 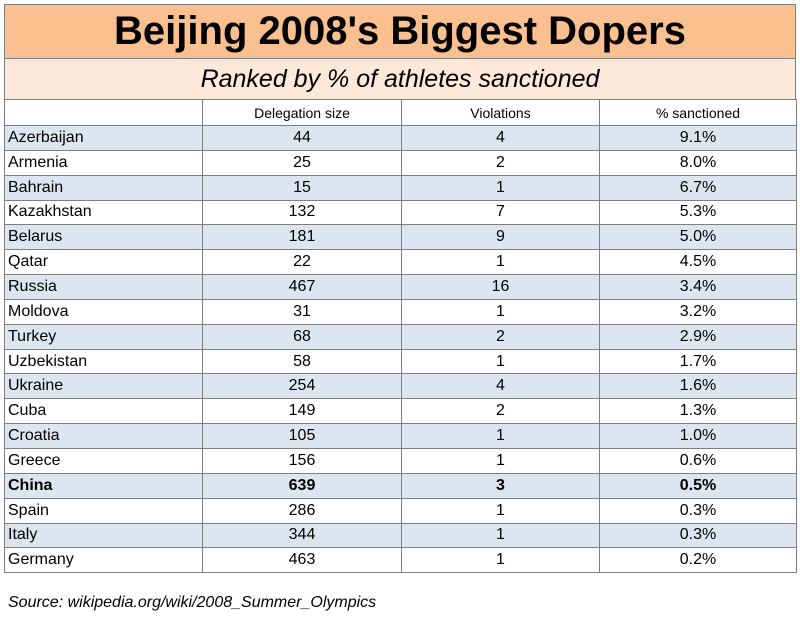 I want to click on cell-pct-sanctioned: 2.9%, so click(x=698, y=336).